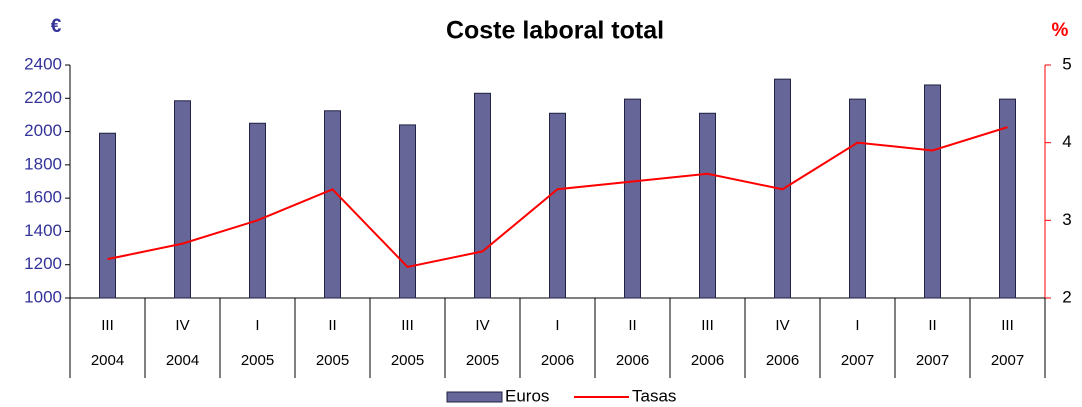 The image size is (1082, 407). Describe the element at coordinates (43, 130) in the screenshot. I see `y-tick-label: 2000` at that location.